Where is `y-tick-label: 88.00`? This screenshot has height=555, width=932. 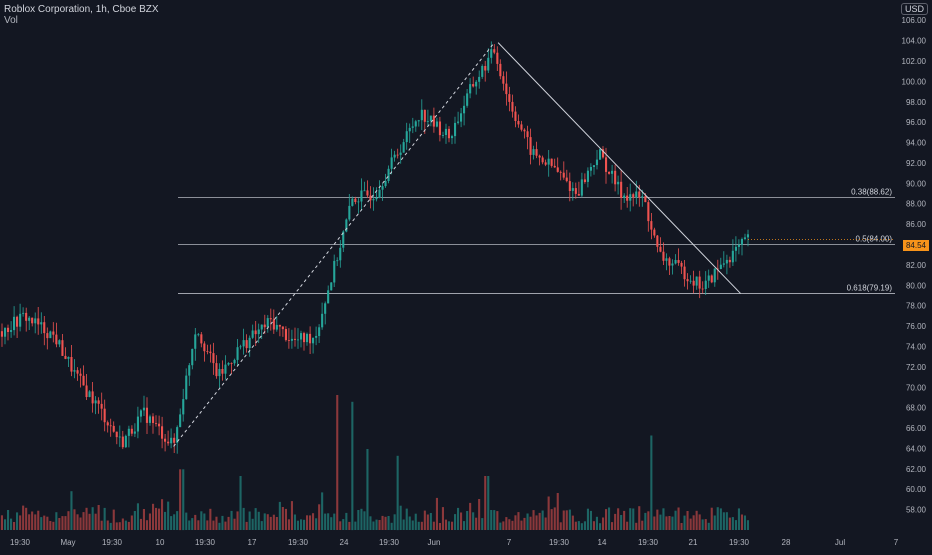
y-tick-label: 88.00 is located at coordinates (916, 204).